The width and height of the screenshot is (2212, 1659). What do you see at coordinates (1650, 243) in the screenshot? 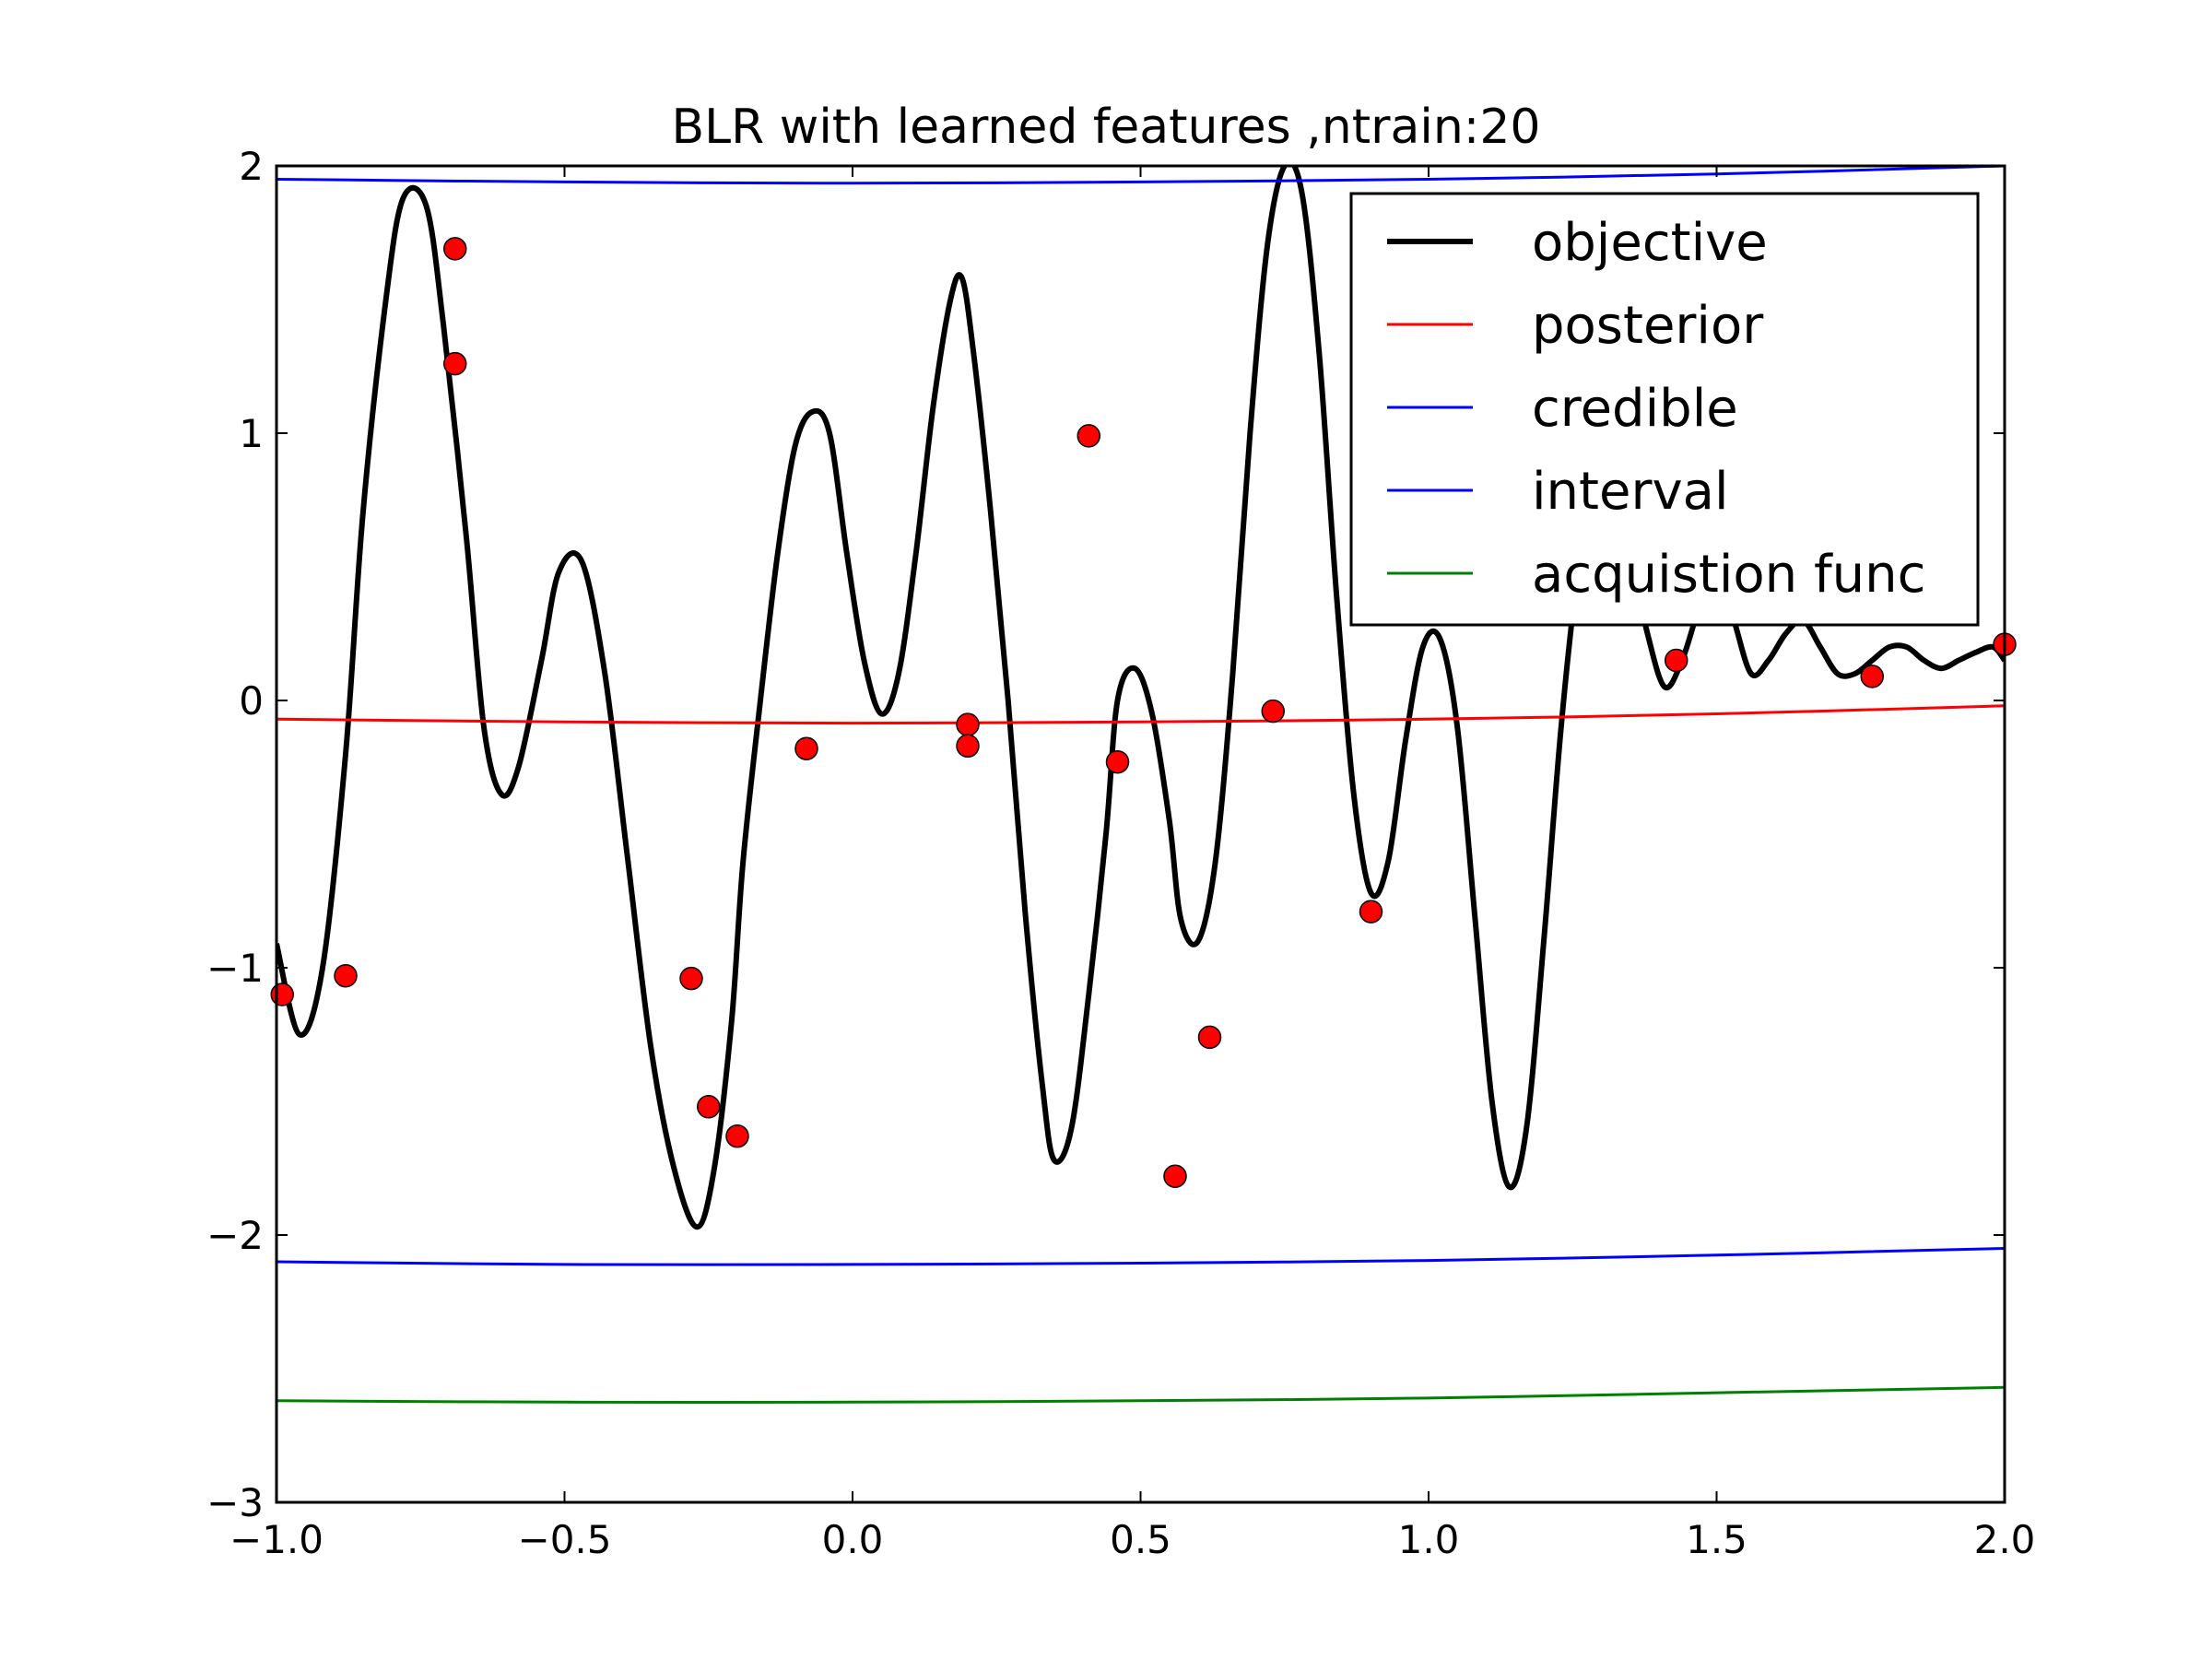
I see `legend-label: objective` at bounding box center [1650, 243].